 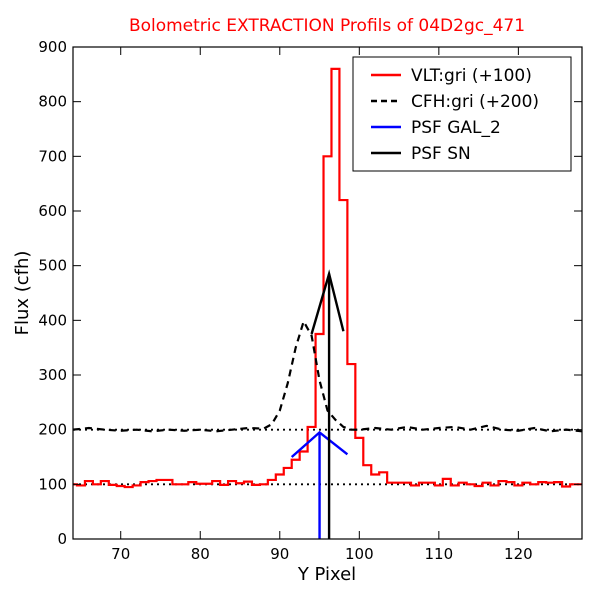 What do you see at coordinates (52, 211) in the screenshot?
I see `y-tick-label: 600` at bounding box center [52, 211].